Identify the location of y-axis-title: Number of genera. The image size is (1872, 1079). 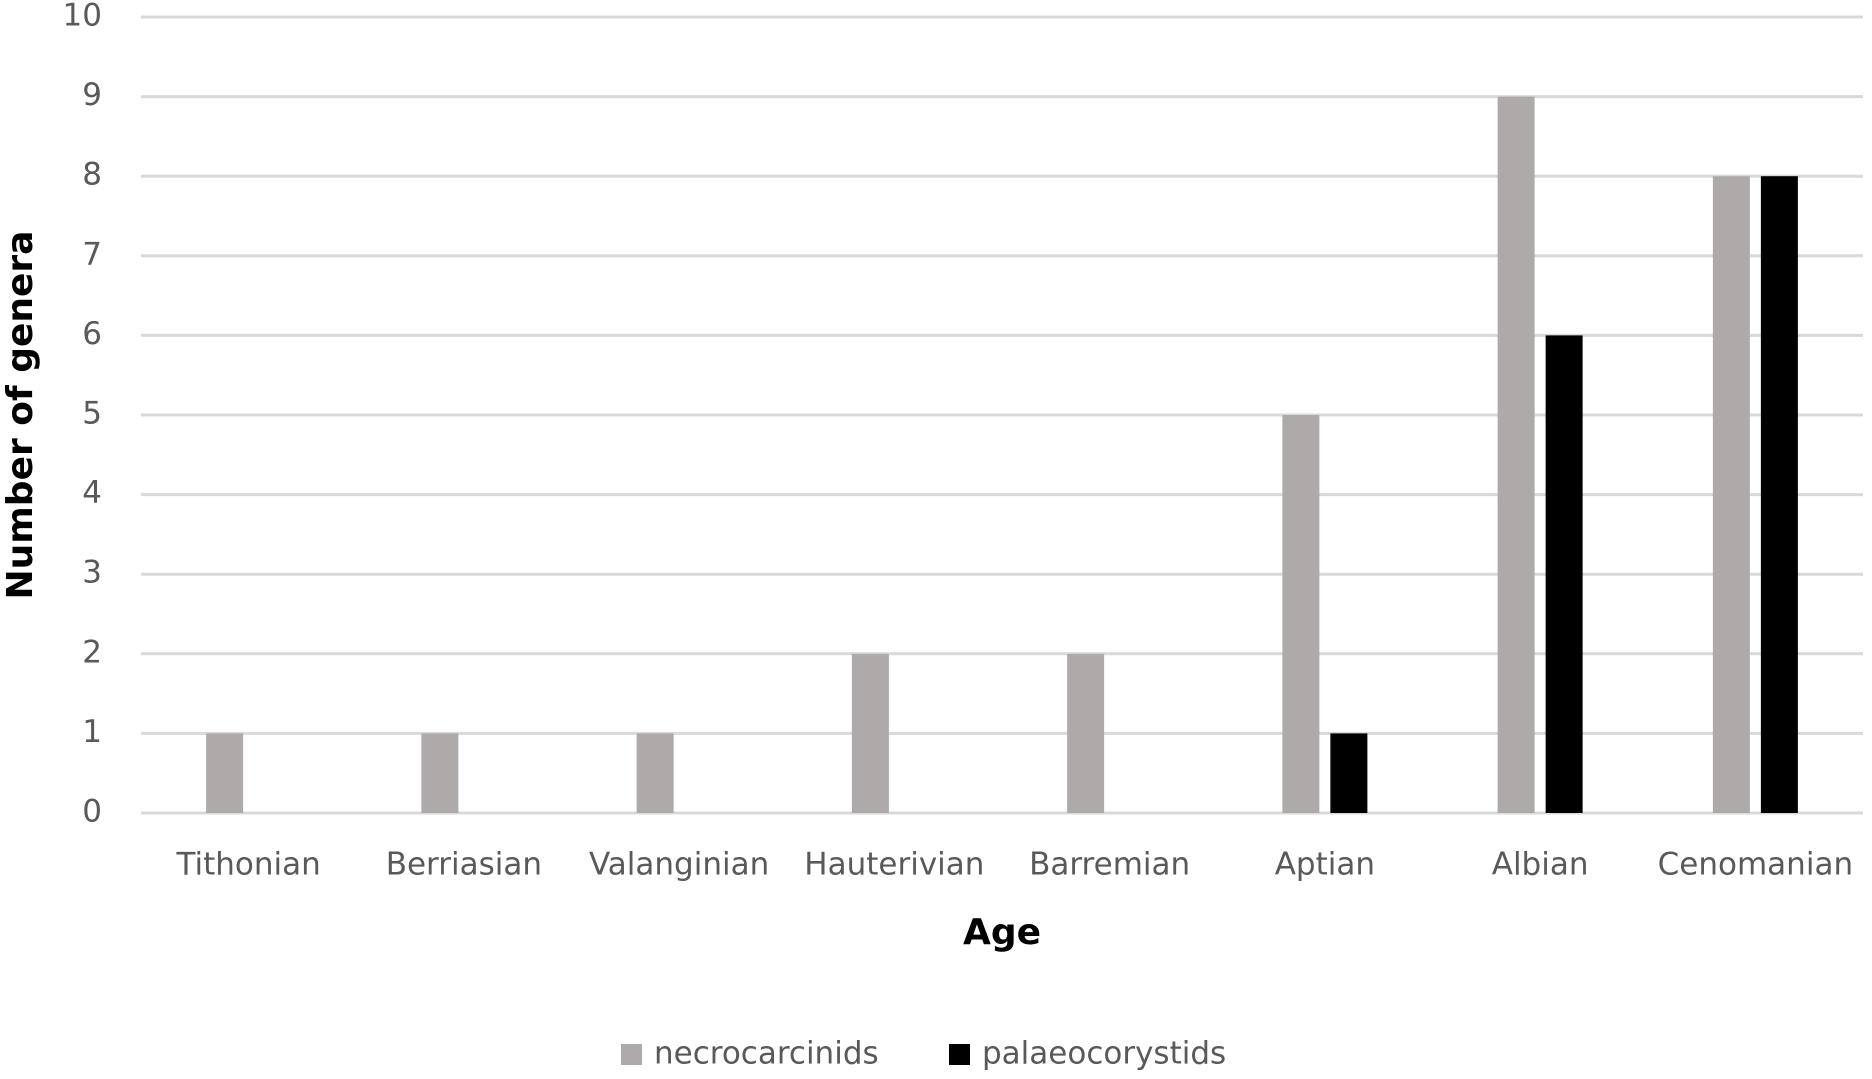
(20, 415).